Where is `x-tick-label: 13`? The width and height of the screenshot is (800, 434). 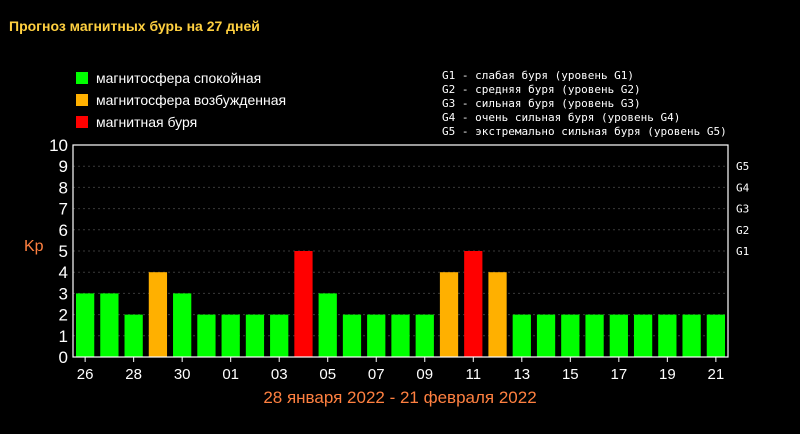
x-tick-label: 13 is located at coordinates (521, 374).